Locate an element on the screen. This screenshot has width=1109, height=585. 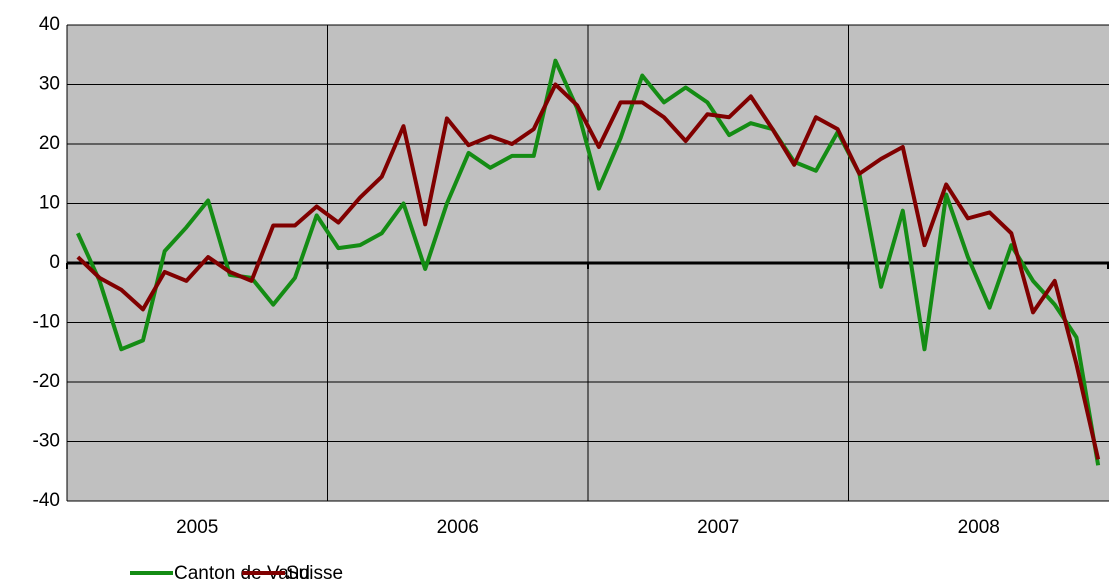
x-group-label: 2007 is located at coordinates (718, 527).